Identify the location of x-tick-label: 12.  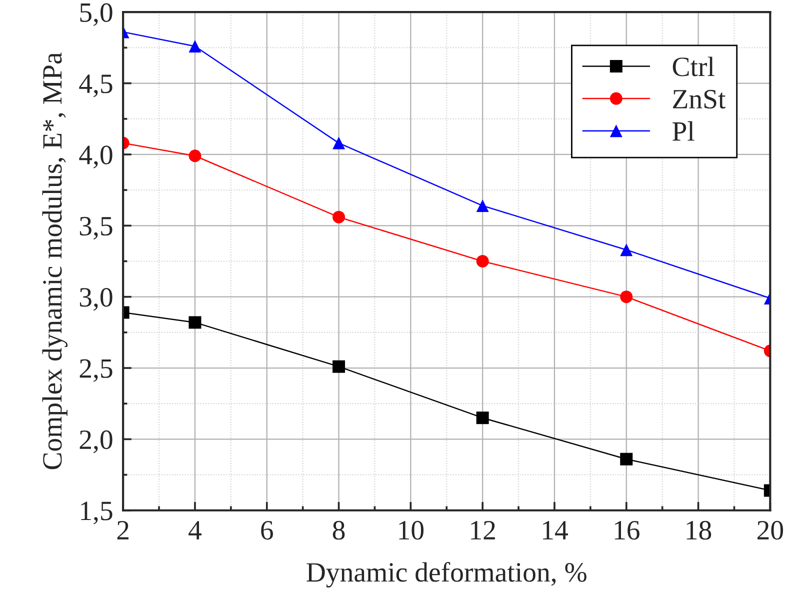
(483, 530).